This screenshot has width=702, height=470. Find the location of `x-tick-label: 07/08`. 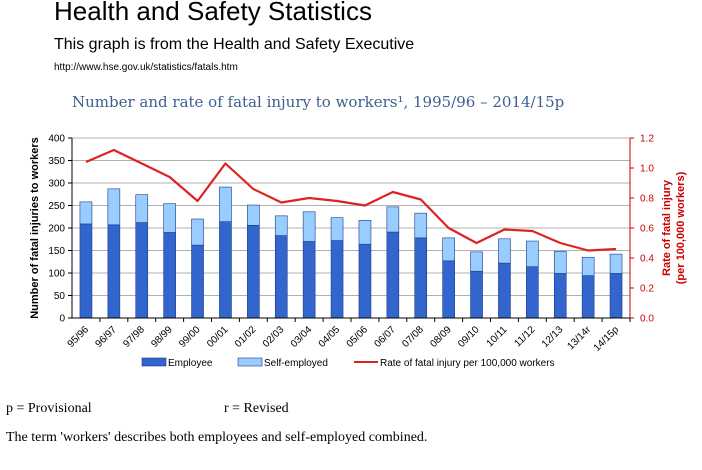

x-tick-label: 07/08 is located at coordinates (413, 337).